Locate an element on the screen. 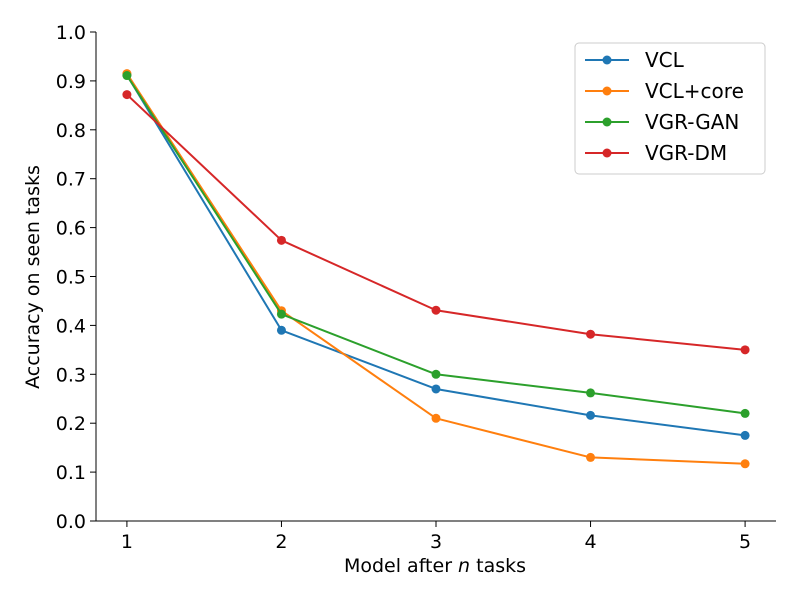 Image resolution: width=800 pixels, height=600 pixels. legend-item: VCL+core is located at coordinates (664, 91).